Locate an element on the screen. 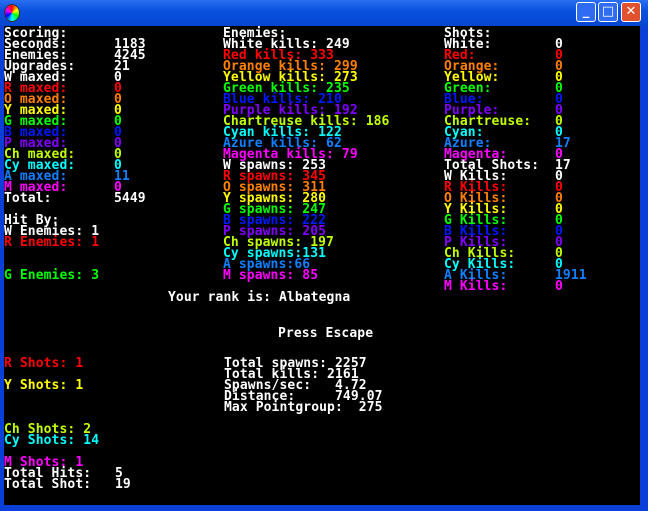 Image resolution: width=648 pixels, height=511 pixels. app-icon is located at coordinates (12, 13).